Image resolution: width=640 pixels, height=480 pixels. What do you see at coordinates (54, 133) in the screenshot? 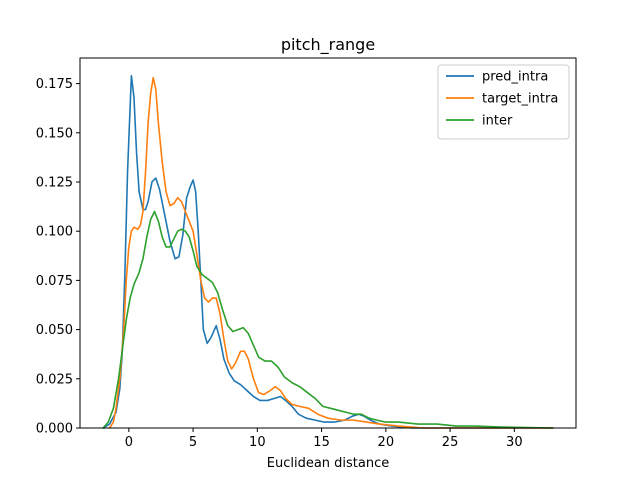
I see `y-tick-label: 0.150` at bounding box center [54, 133].